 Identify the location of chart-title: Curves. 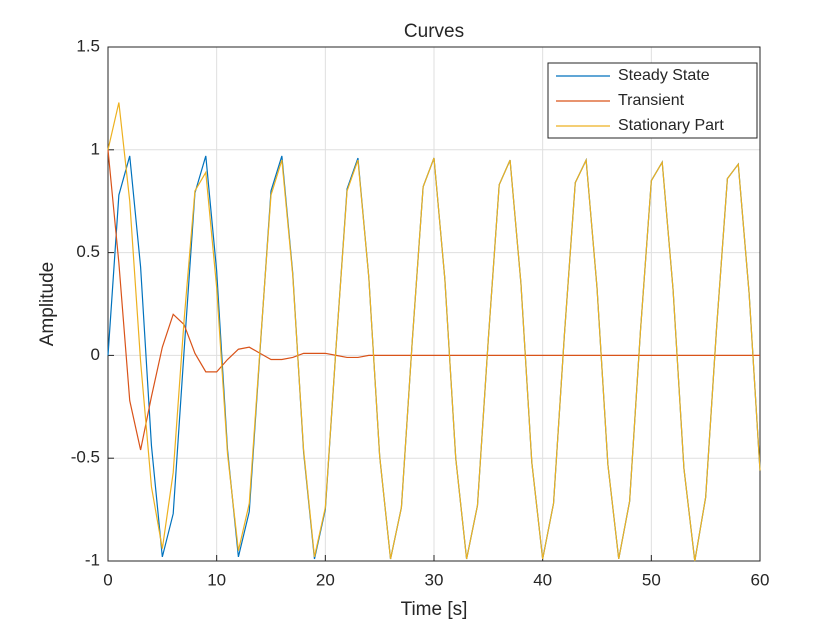
(434, 31).